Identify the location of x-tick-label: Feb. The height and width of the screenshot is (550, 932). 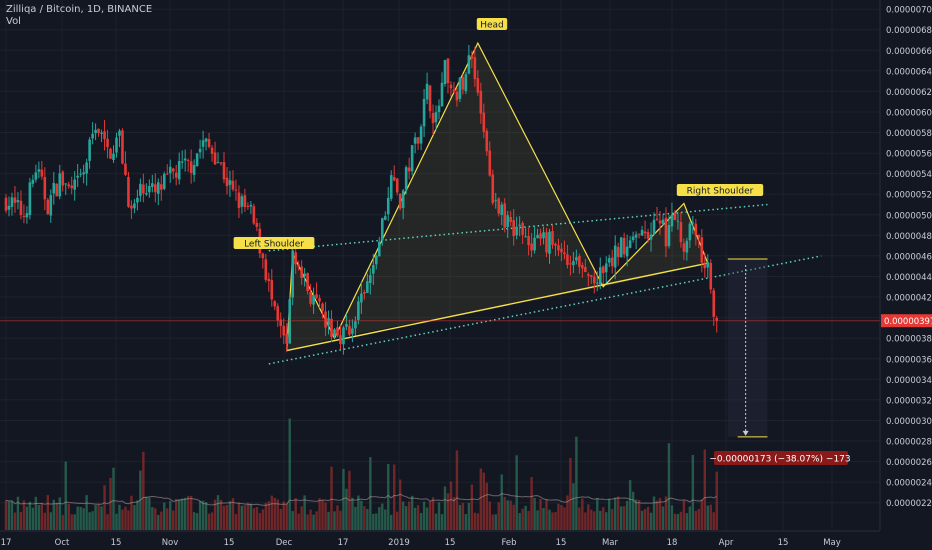
(508, 543).